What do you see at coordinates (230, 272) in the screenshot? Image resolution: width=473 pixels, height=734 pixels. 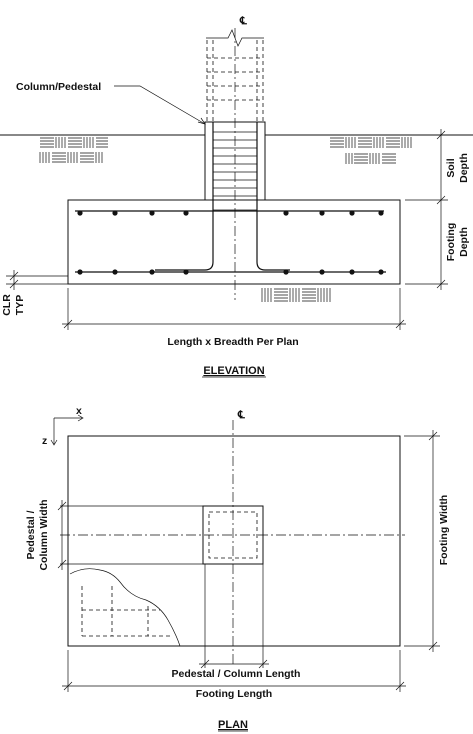 I see `bottom-rebar-dots` at bounding box center [230, 272].